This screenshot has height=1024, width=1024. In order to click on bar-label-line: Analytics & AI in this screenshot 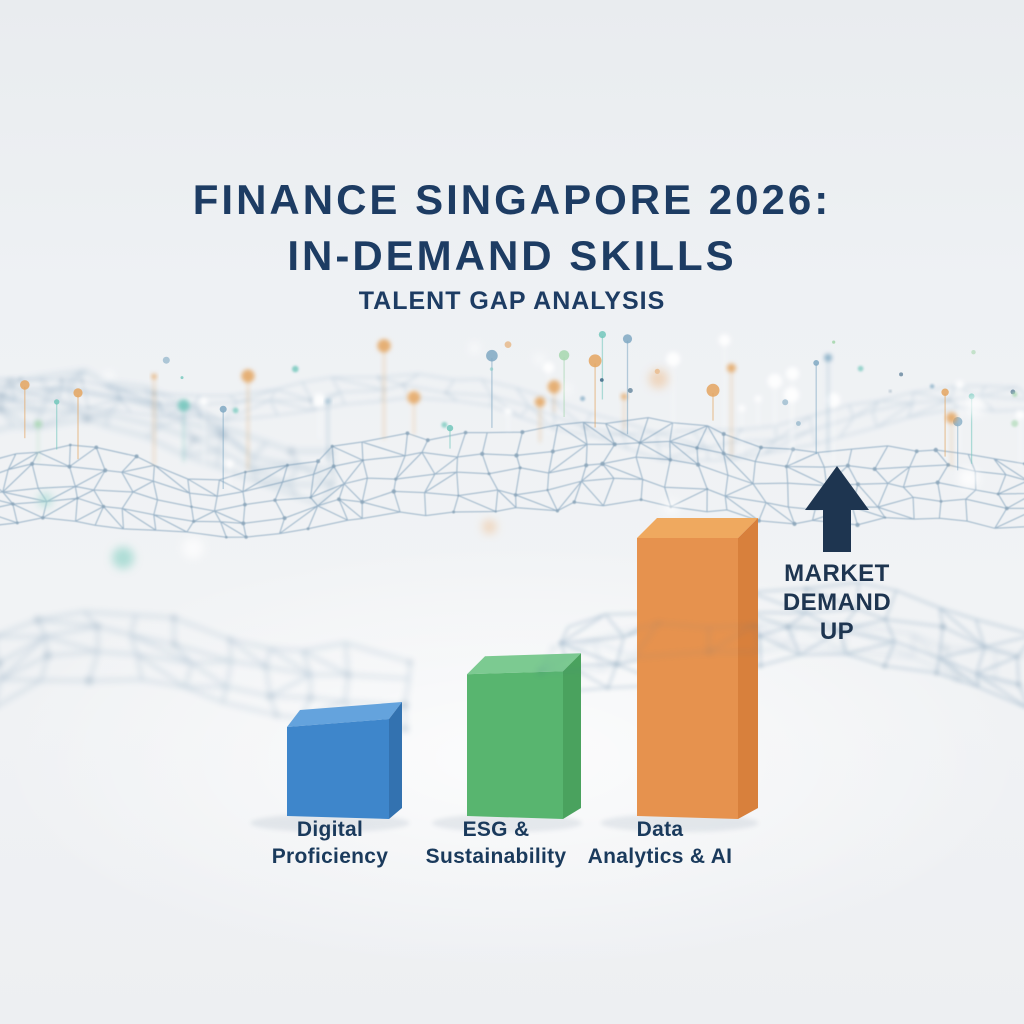, I will do `click(660, 856)`.